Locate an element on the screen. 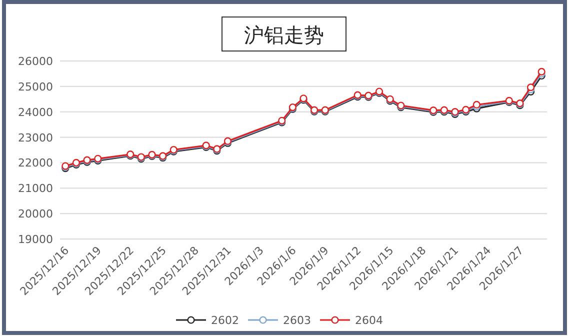  y-tick-label: 26000 is located at coordinates (35, 61).